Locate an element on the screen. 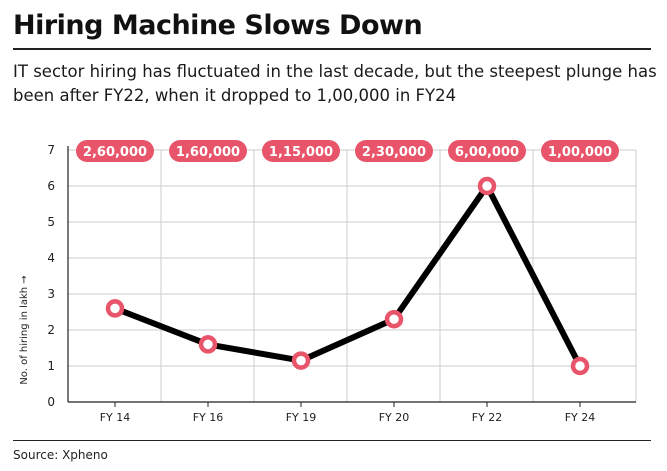  y-tick-label: 5 is located at coordinates (51, 222).